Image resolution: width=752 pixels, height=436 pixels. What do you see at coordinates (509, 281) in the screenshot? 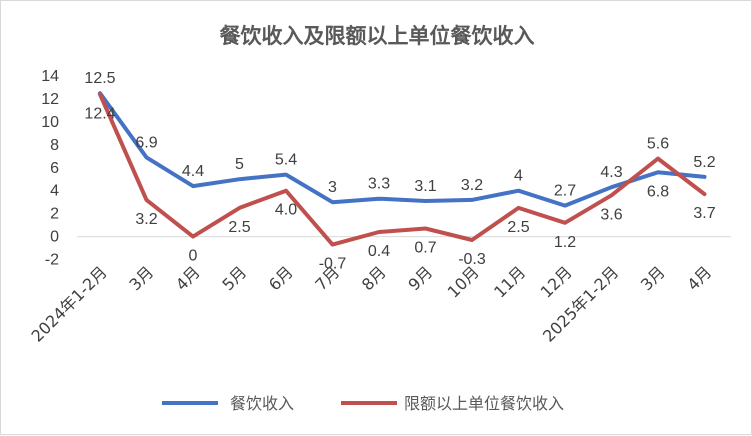
I see `x-tick-label: 11月` at bounding box center [509, 281].